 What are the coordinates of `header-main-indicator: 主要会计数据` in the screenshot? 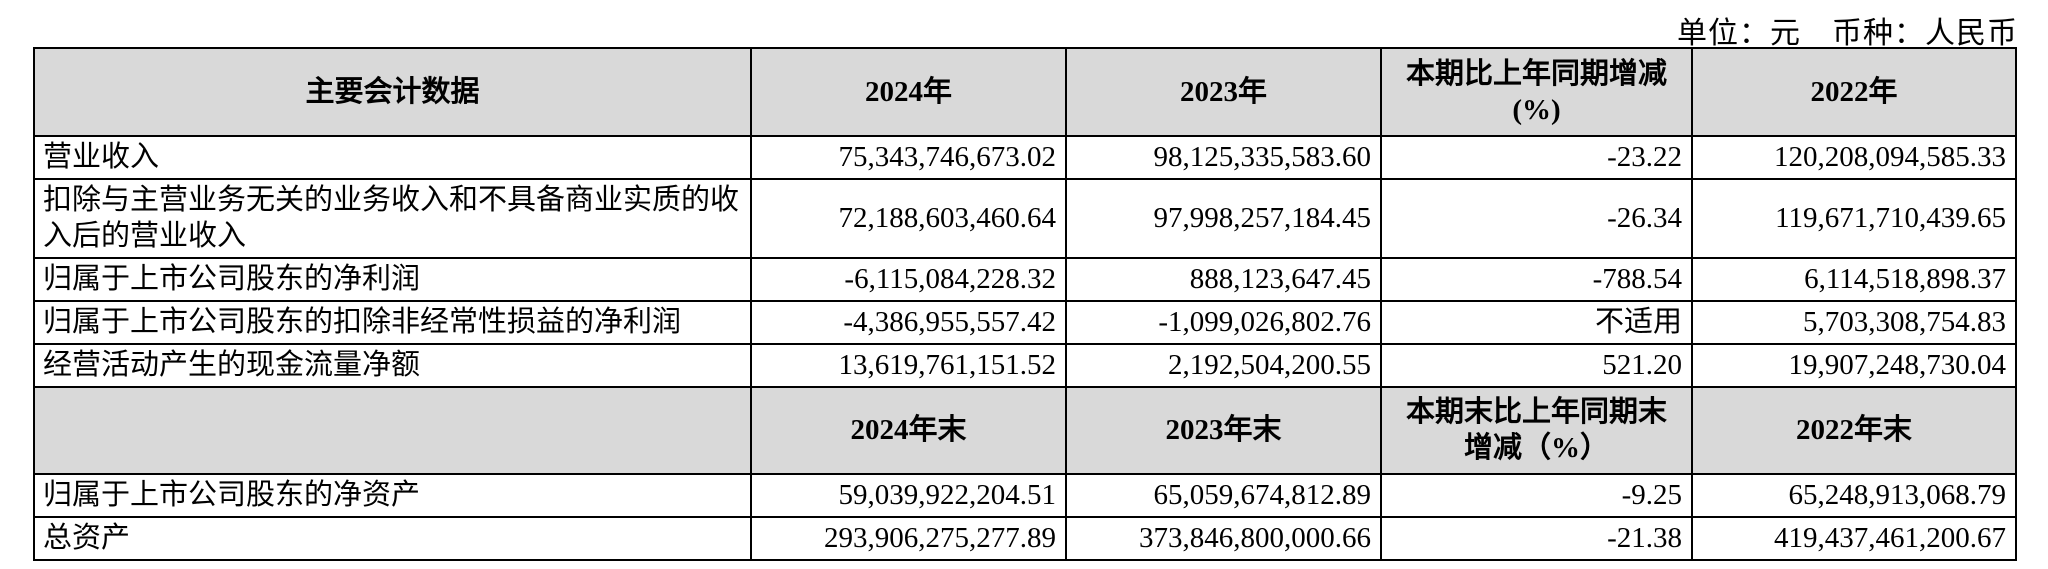 It's located at (392, 92).